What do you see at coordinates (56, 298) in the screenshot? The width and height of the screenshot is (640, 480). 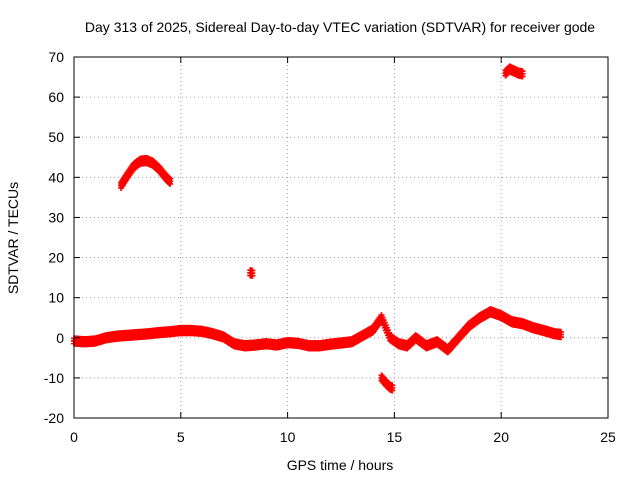 I see `y-tick-label: 10` at bounding box center [56, 298].